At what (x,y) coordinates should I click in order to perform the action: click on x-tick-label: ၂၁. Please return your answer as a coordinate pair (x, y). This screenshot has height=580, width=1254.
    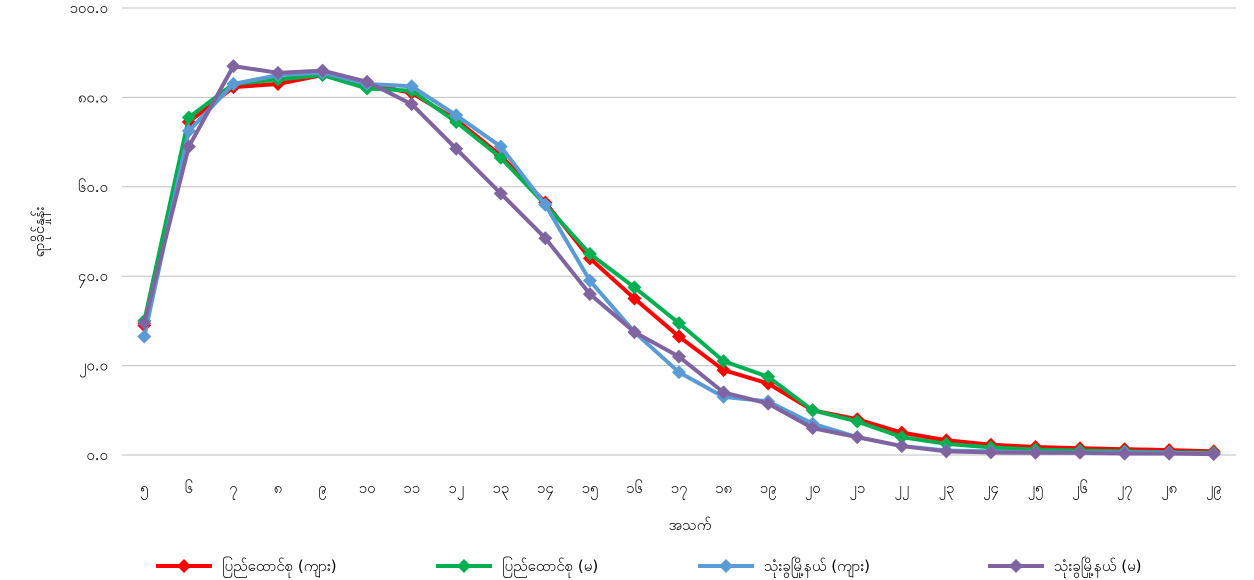
    Looking at the image, I should click on (857, 489).